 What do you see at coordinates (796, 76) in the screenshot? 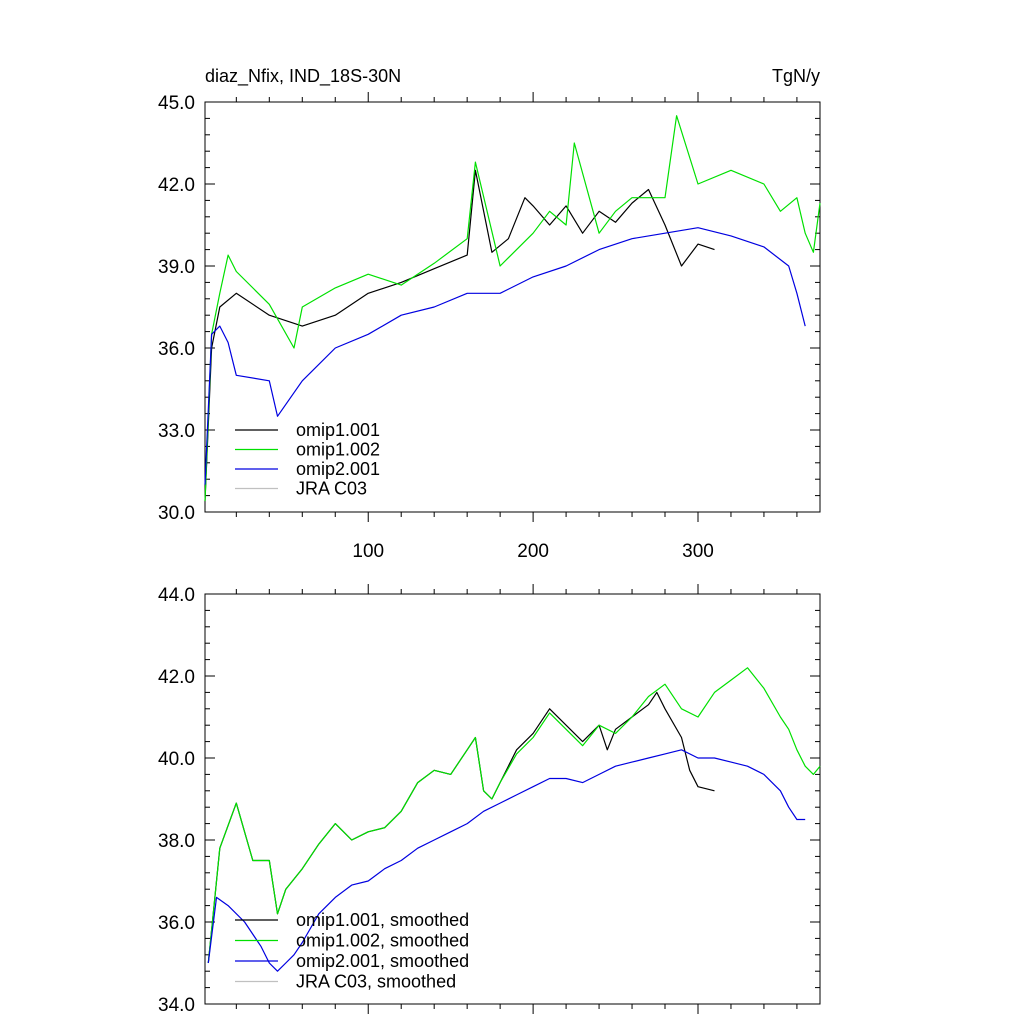
I see `top-panel-units: TgN/y` at bounding box center [796, 76].